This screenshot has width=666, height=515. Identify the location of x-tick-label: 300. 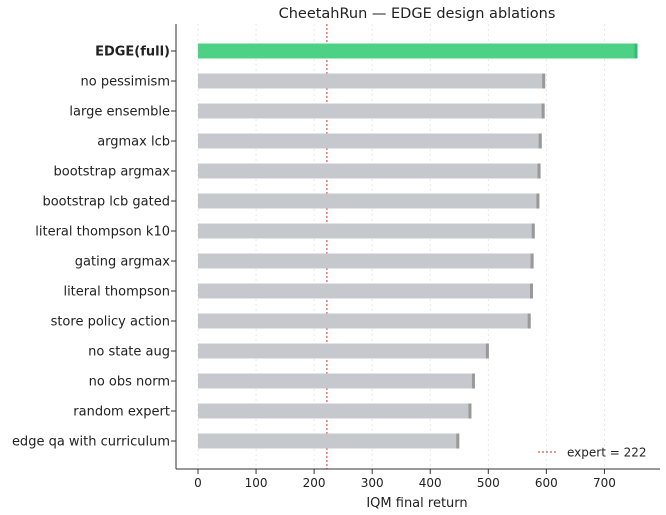
(372, 483).